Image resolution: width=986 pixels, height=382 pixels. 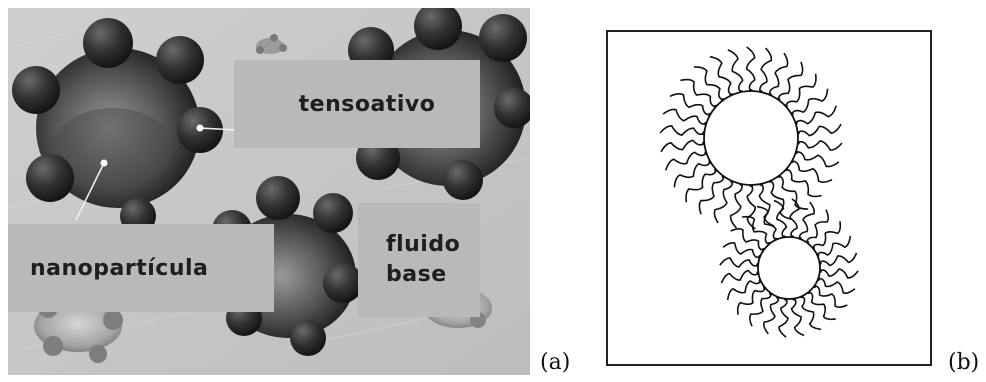 I want to click on label-tensoativo-text: tensoativo, so click(x=367, y=104).